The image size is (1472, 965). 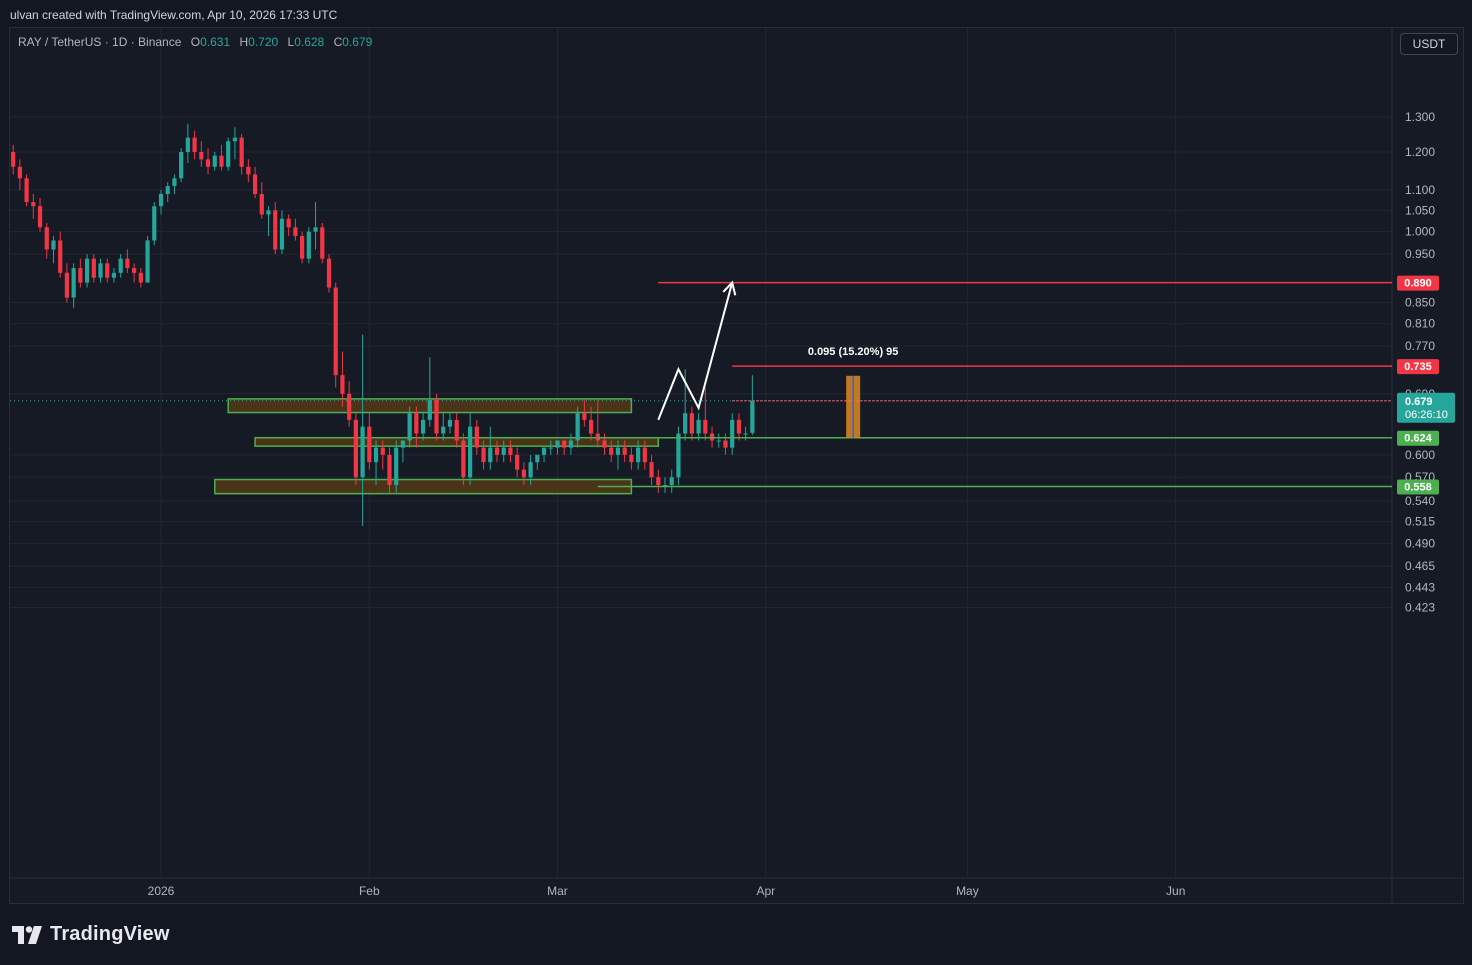 What do you see at coordinates (27, 934) in the screenshot?
I see `tradingview-logo-icon` at bounding box center [27, 934].